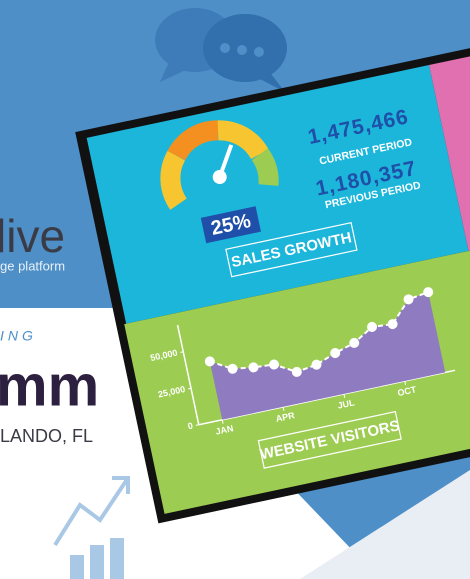 The width and height of the screenshot is (470, 579). What do you see at coordinates (219, 165) in the screenshot?
I see `gauge` at bounding box center [219, 165].